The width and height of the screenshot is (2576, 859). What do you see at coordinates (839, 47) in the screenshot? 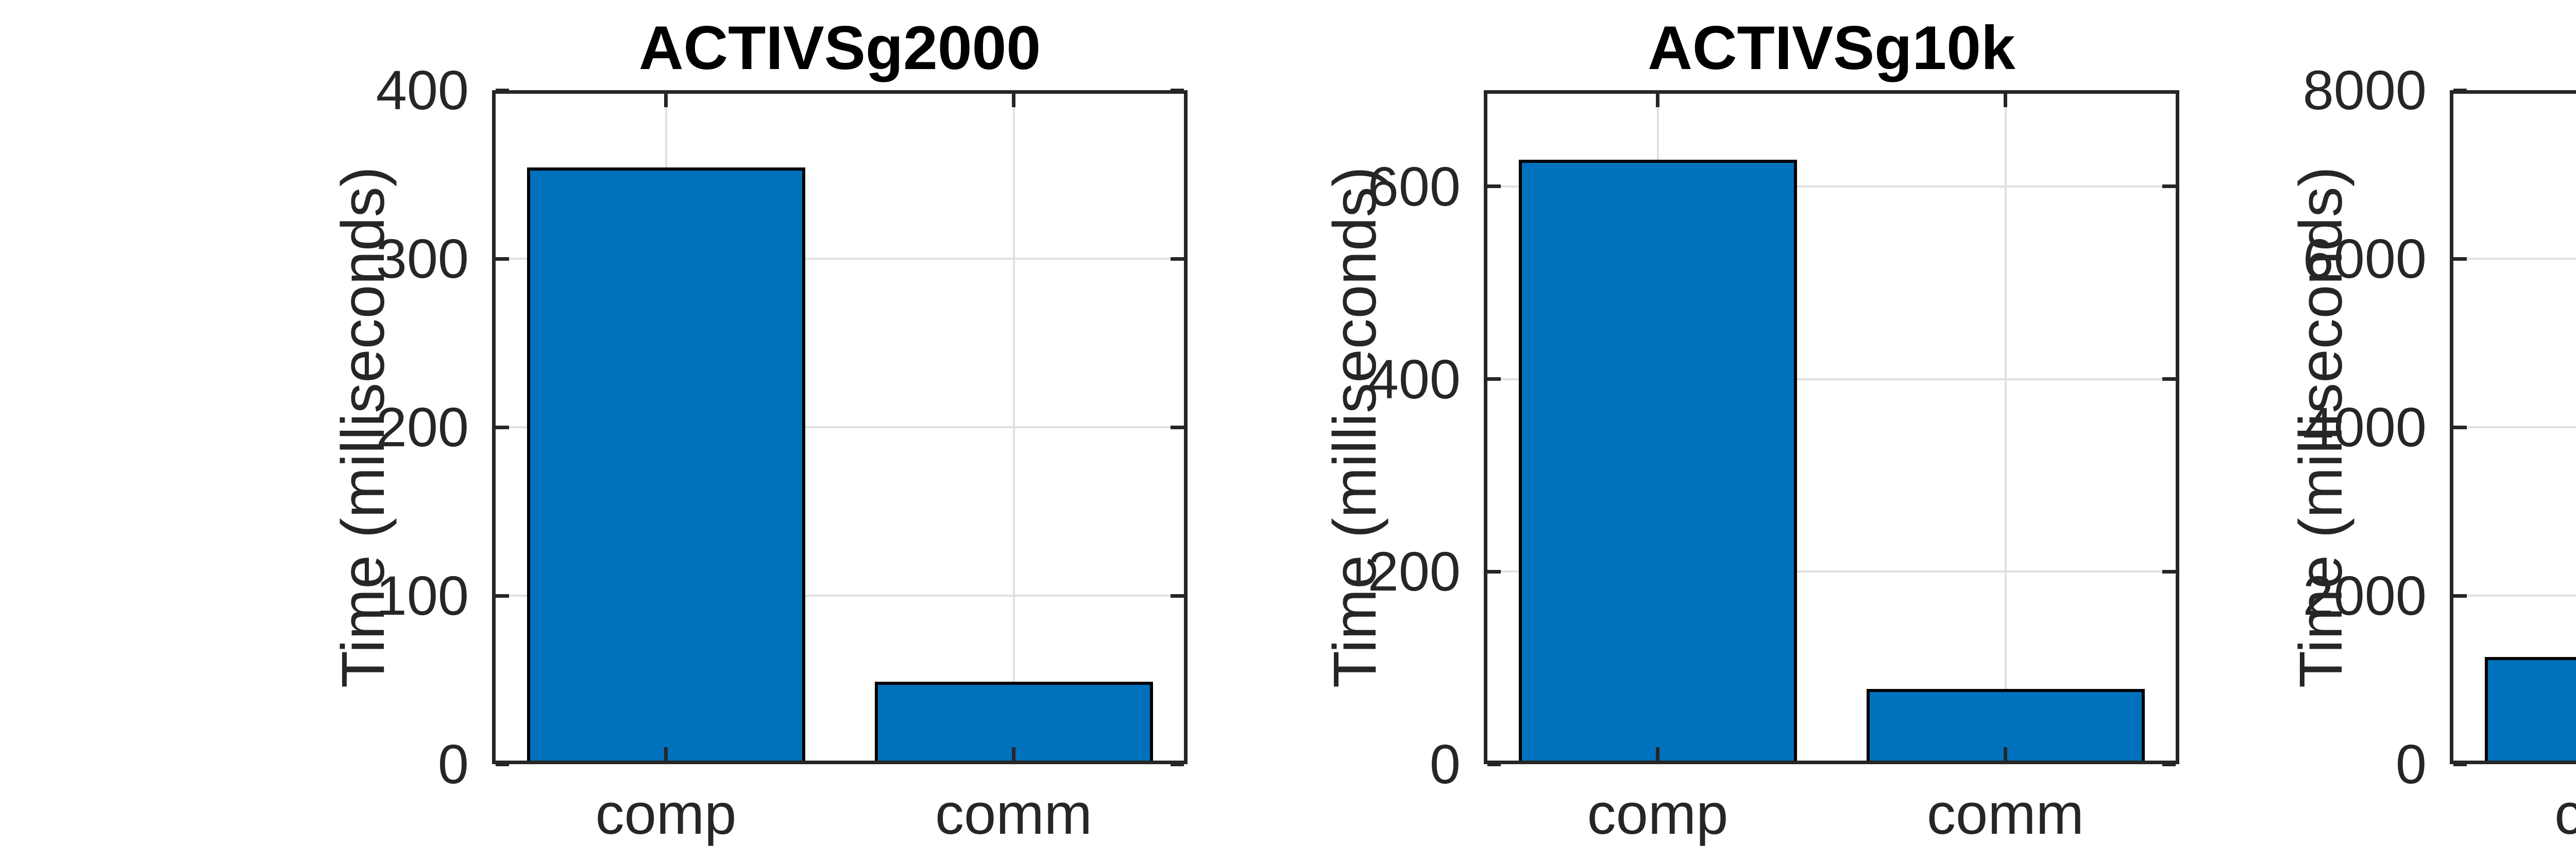
I see `chart-title: ACTIVSg2000` at bounding box center [839, 47].